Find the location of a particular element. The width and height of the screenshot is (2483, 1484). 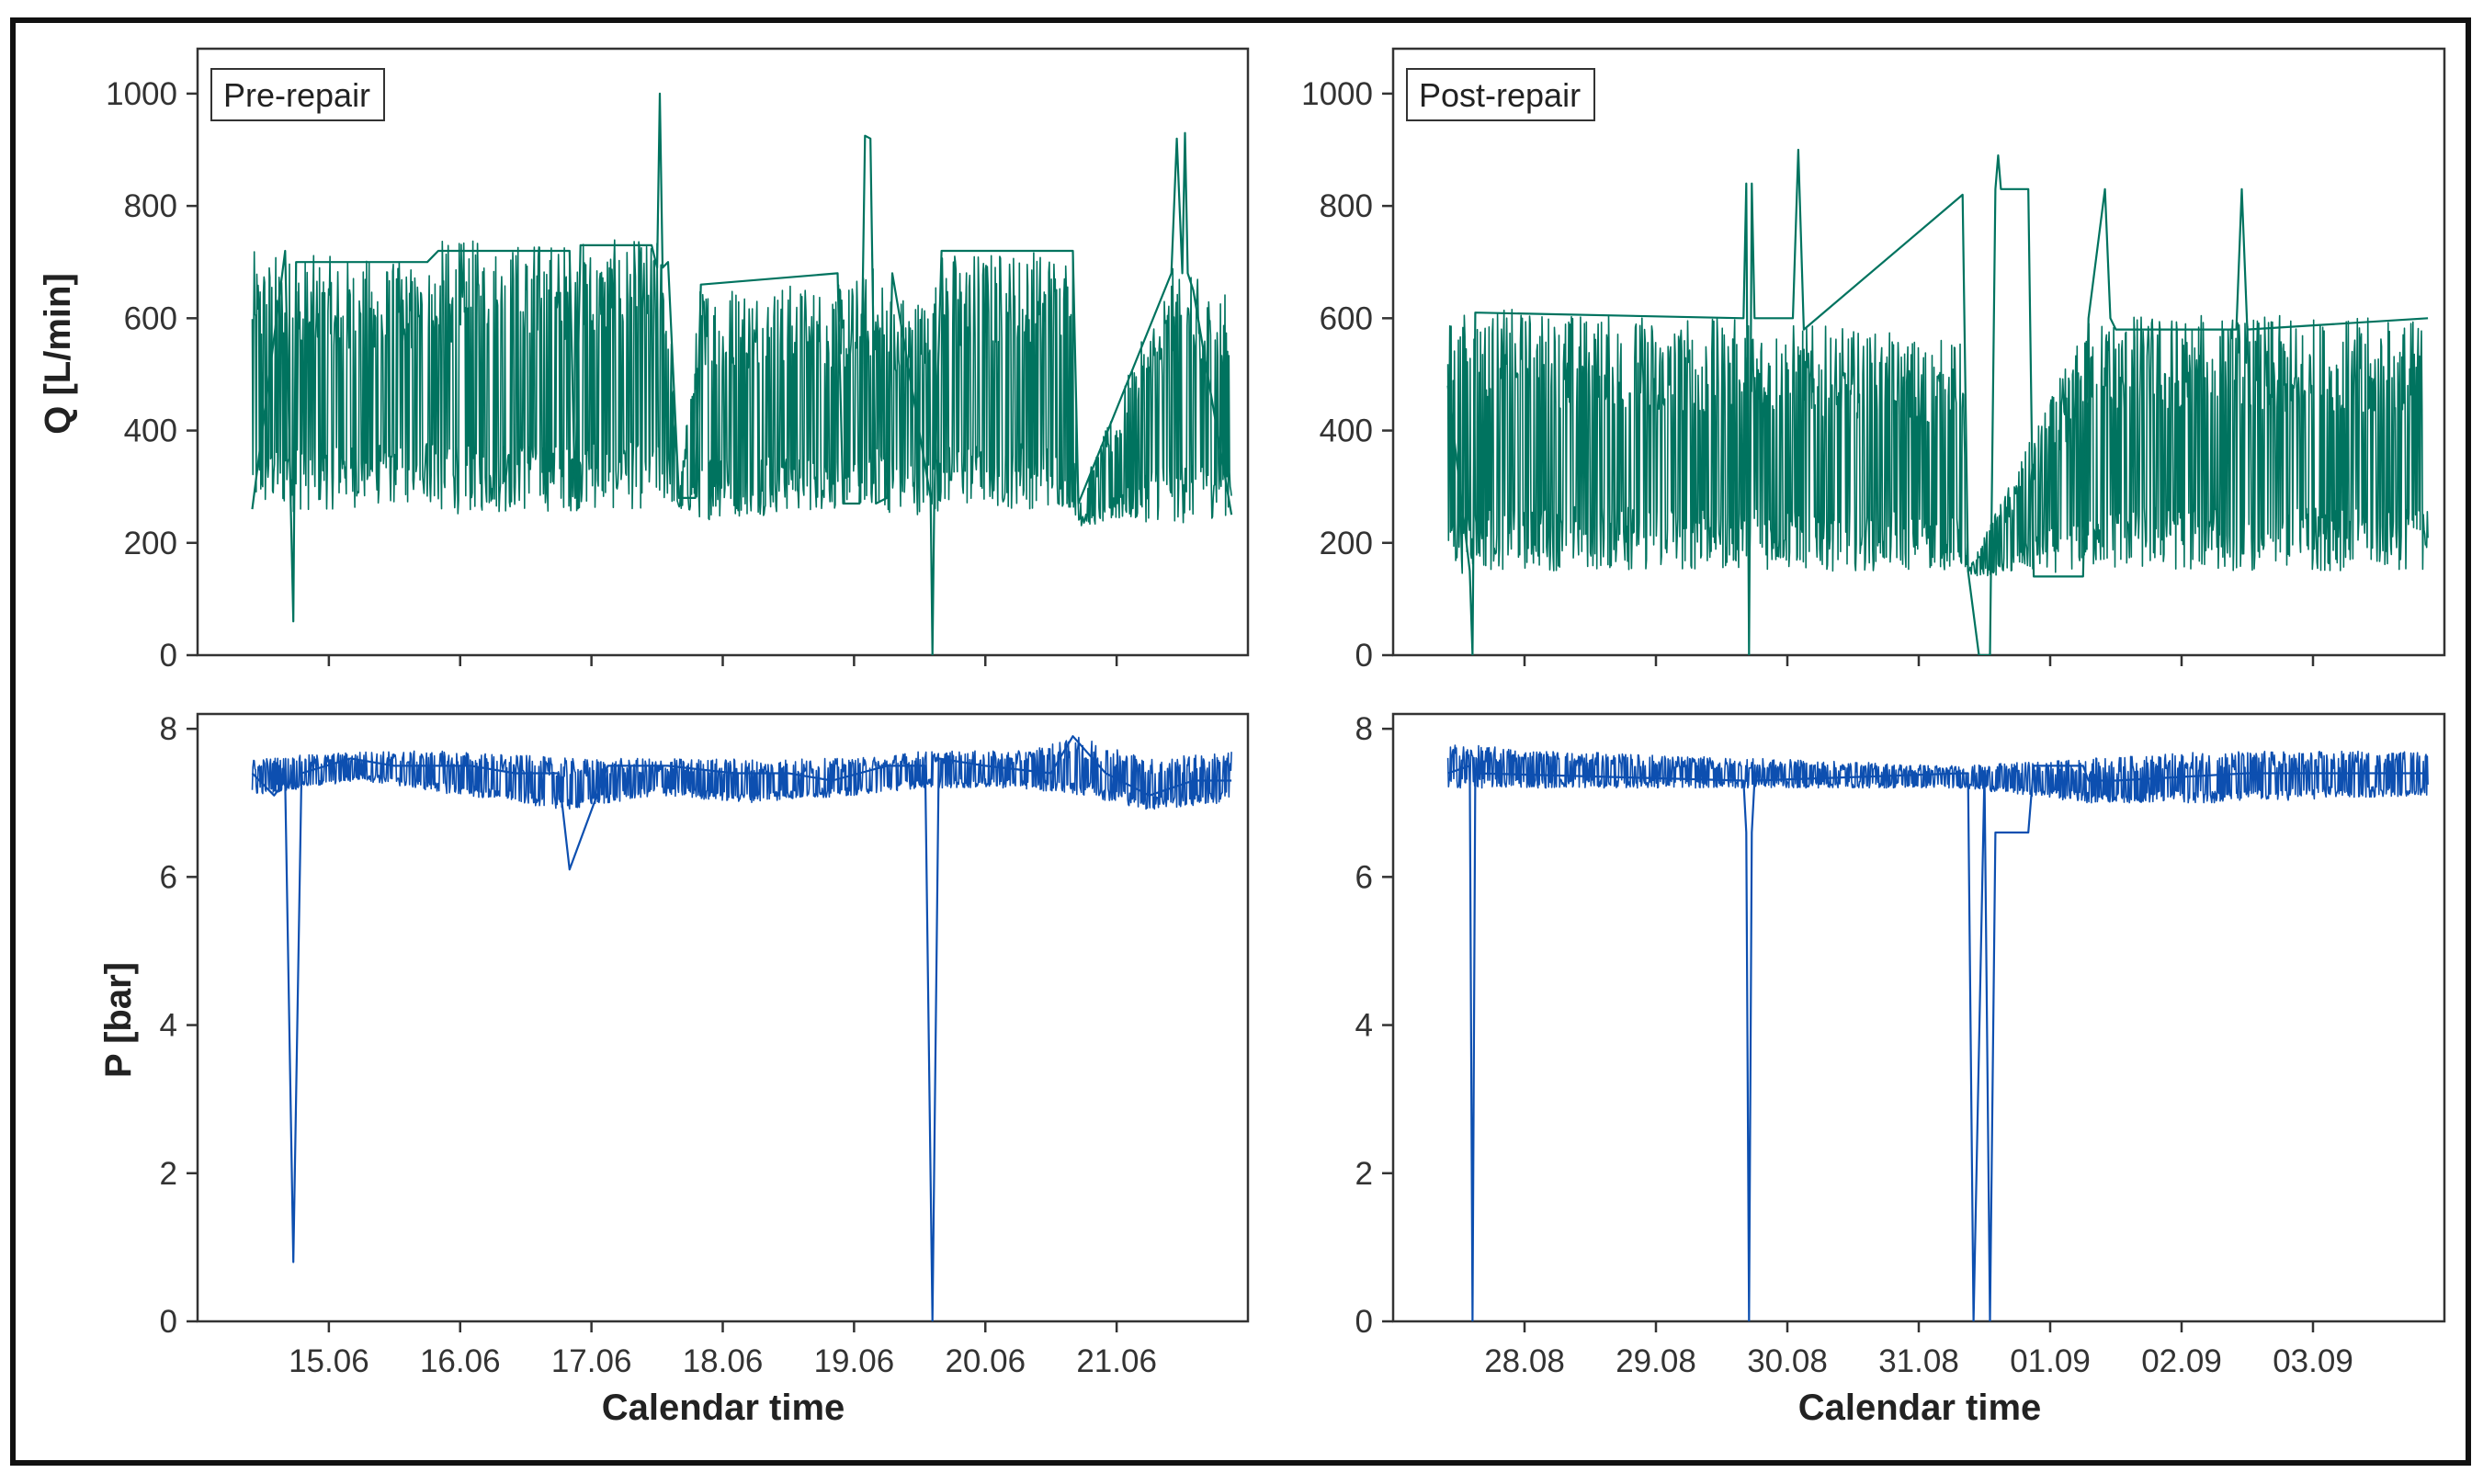

annotation-label: Pre-repair is located at coordinates (296, 95).